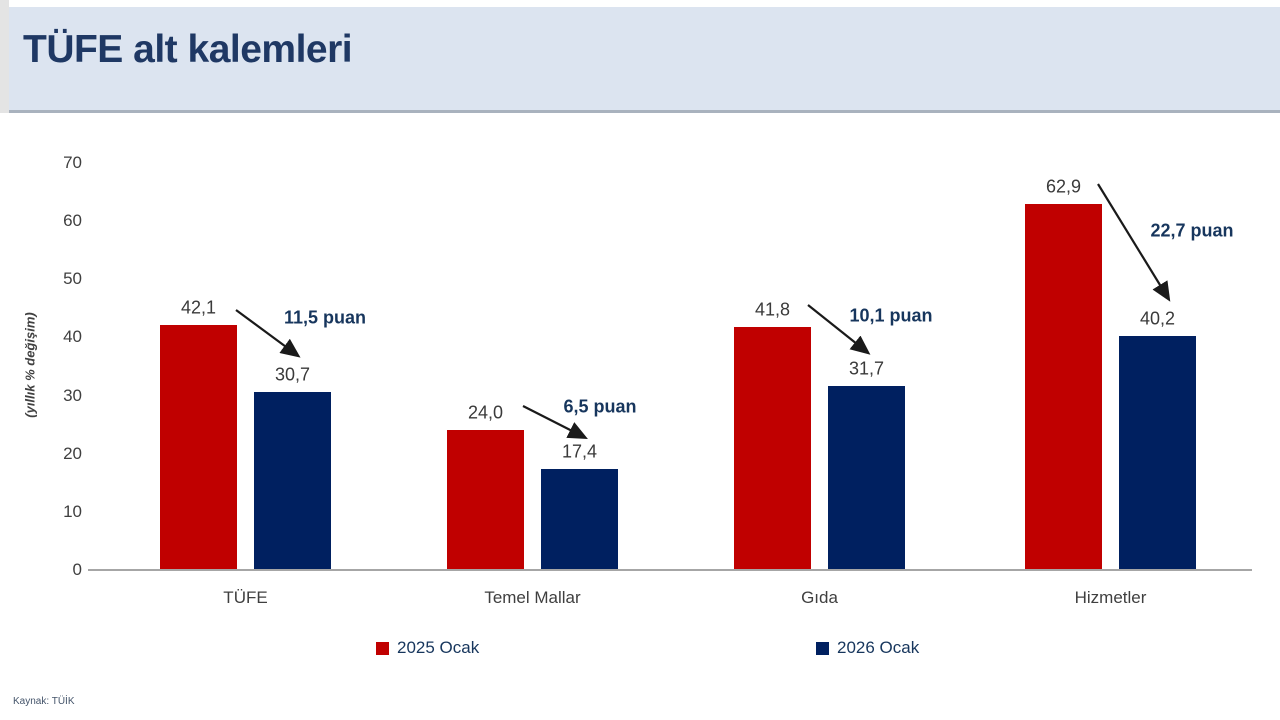 Image resolution: width=1280 pixels, height=720 pixels. Describe the element at coordinates (44, 701) in the screenshot. I see `source-note: Kaynak: TÜİK` at that location.